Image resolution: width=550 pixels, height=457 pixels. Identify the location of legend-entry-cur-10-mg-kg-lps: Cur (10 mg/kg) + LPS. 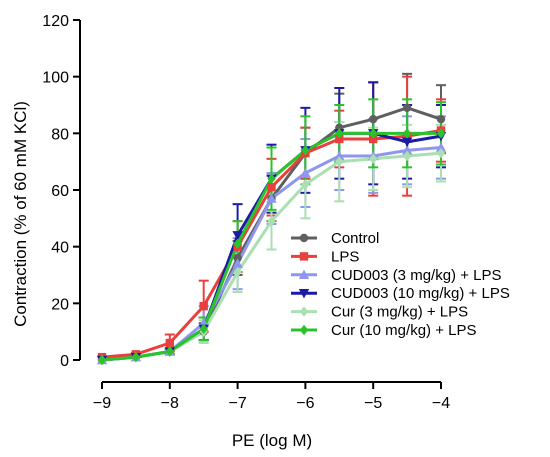
(383, 330).